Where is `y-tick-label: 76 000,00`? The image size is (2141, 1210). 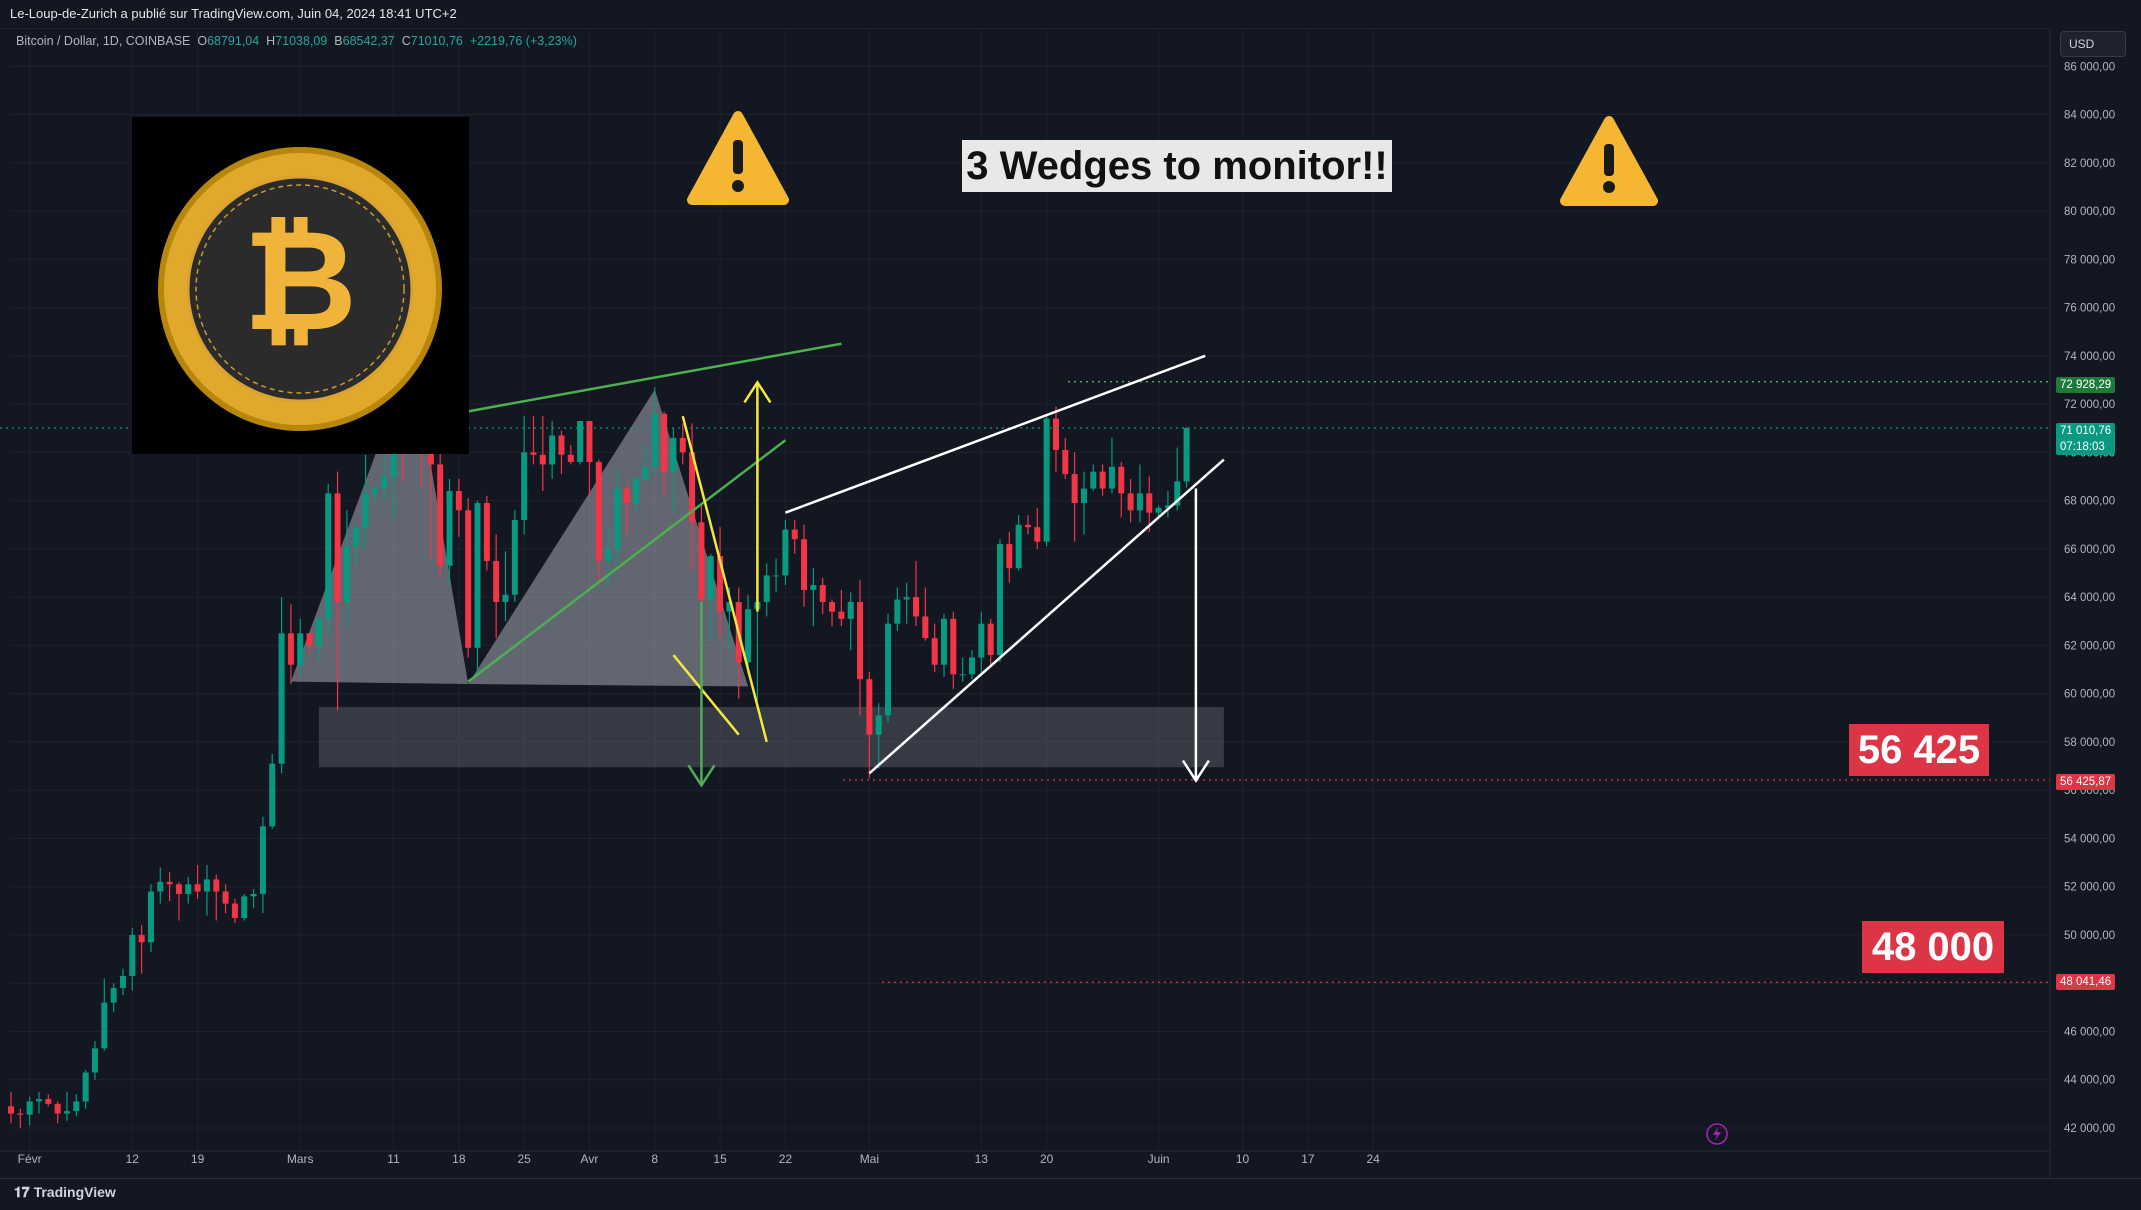
y-tick-label: 76 000,00 is located at coordinates (2089, 309).